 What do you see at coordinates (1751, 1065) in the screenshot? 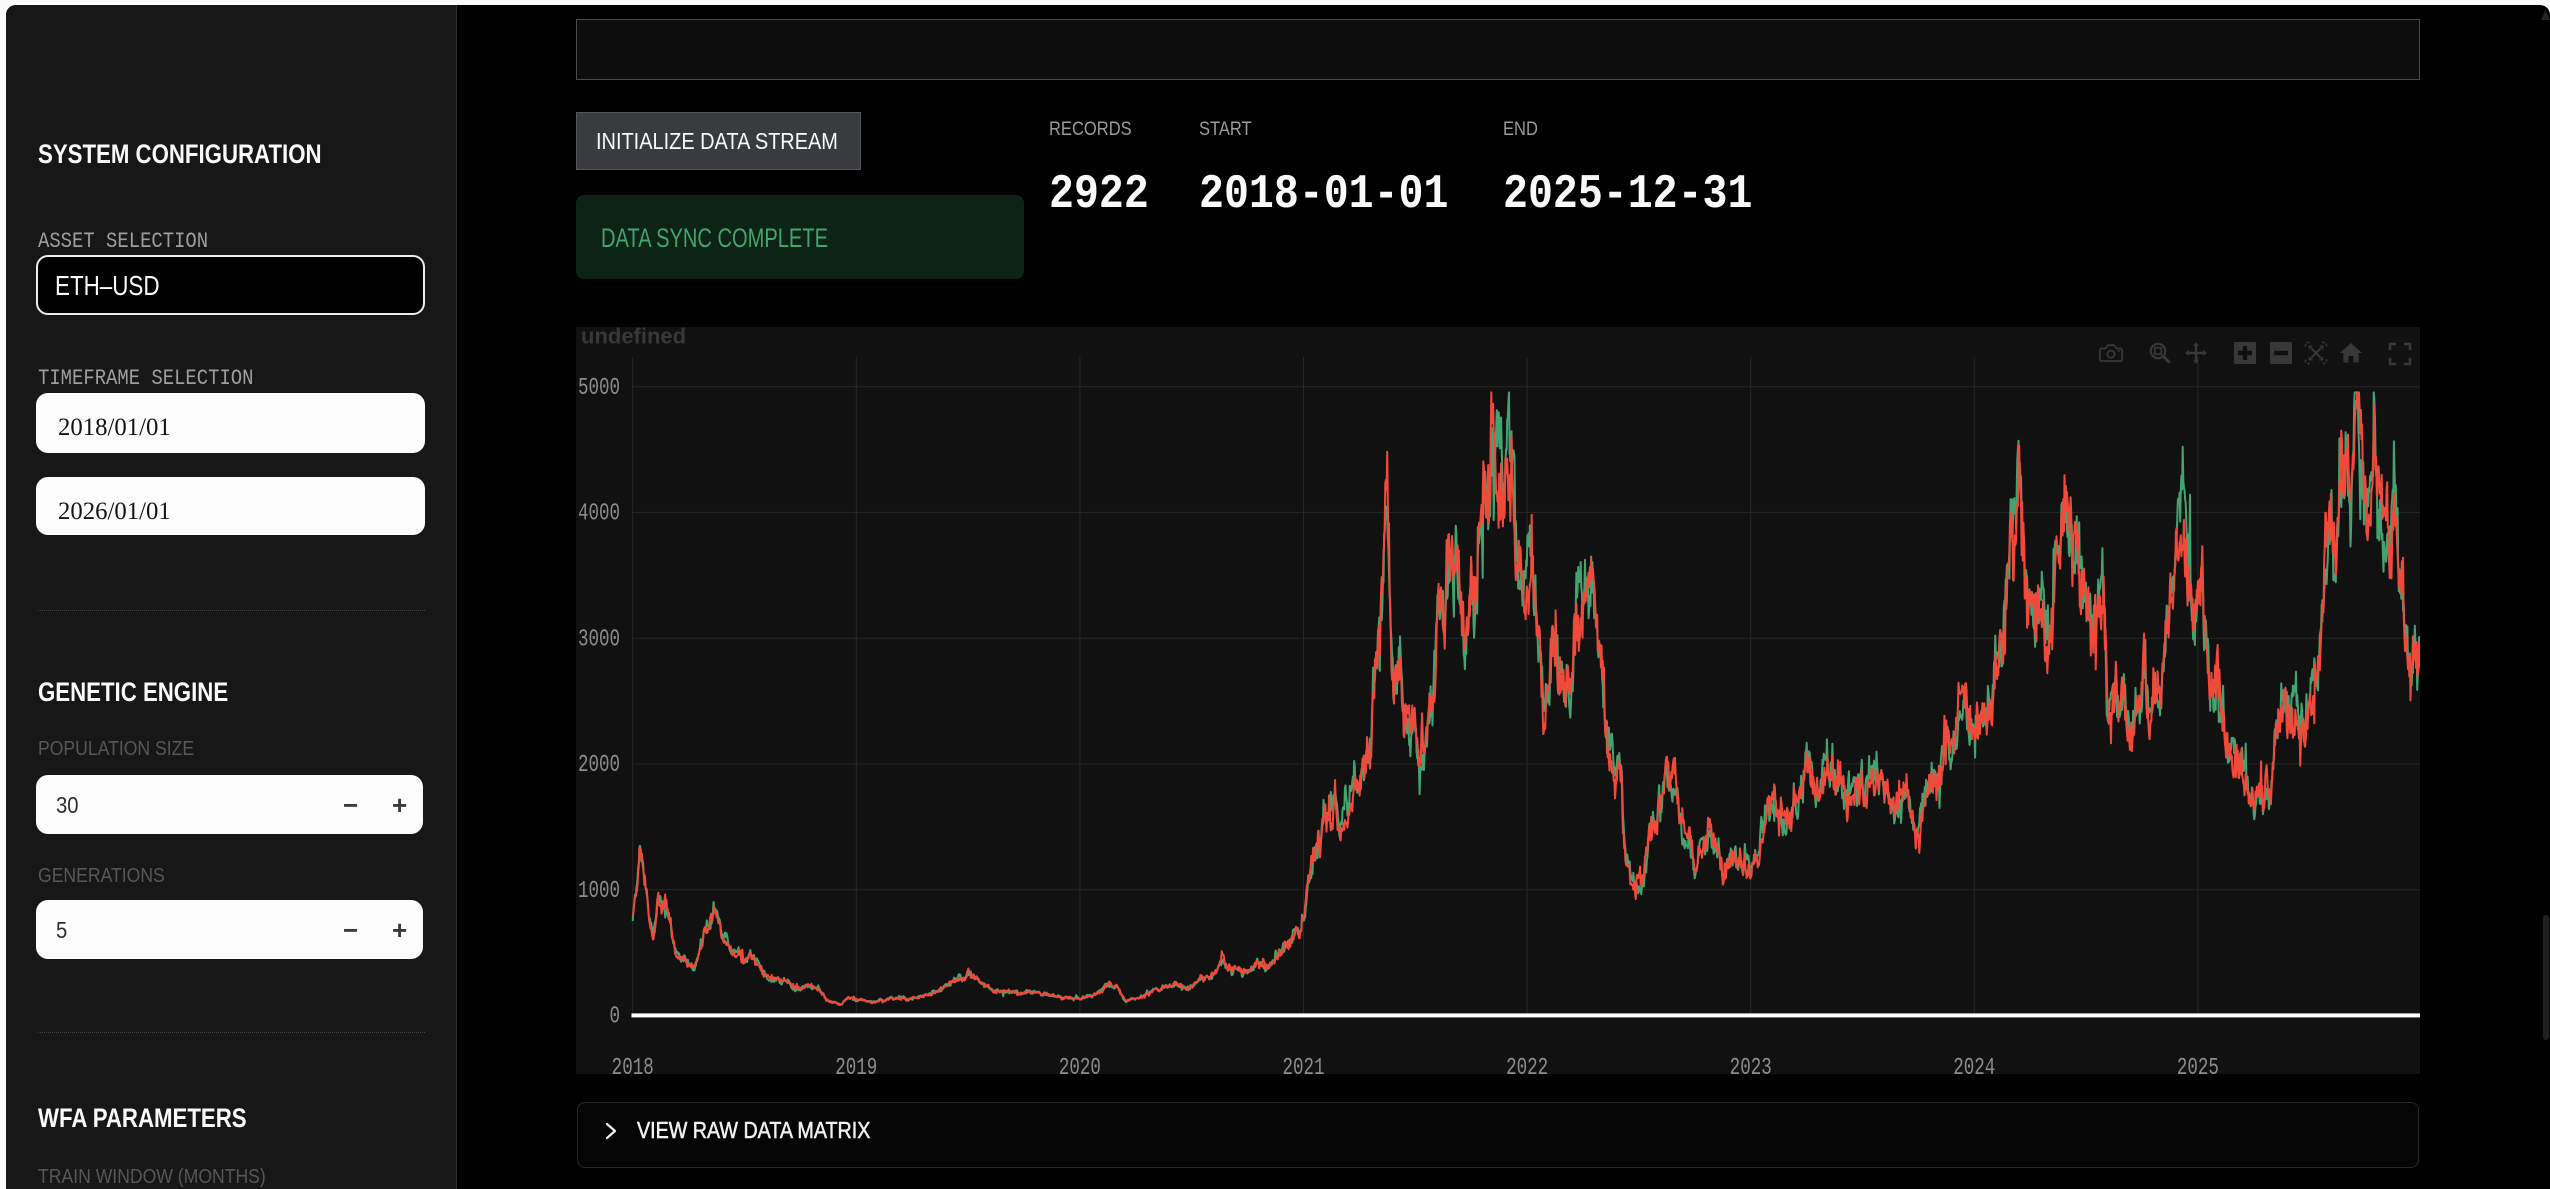
I see `svg-text: 2023` at bounding box center [1751, 1065].